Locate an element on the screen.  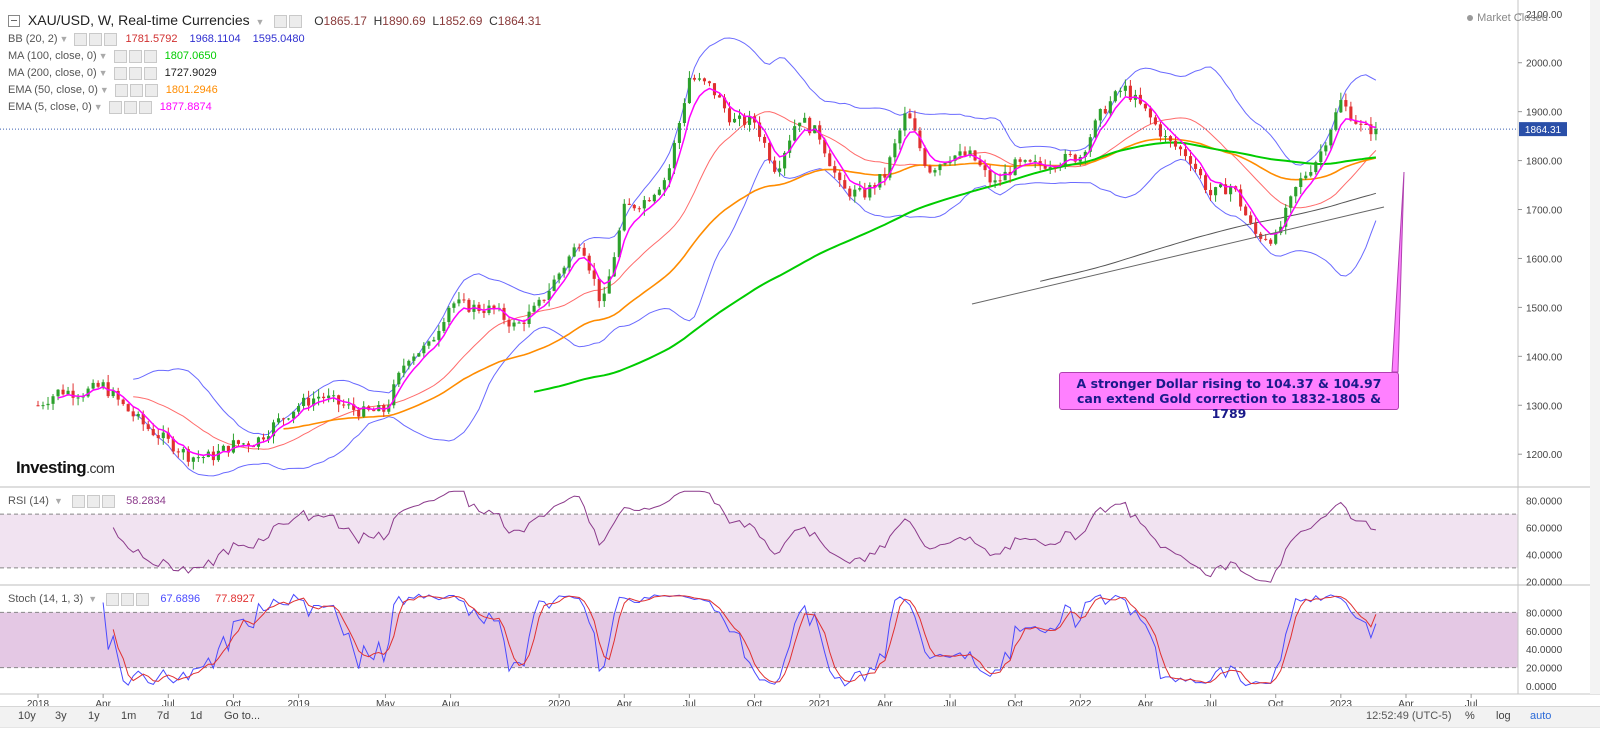
indicator-row: BB (20, 2) ▼ 1781.5792 1968.1104 1595.0480 is located at coordinates (162, 39).